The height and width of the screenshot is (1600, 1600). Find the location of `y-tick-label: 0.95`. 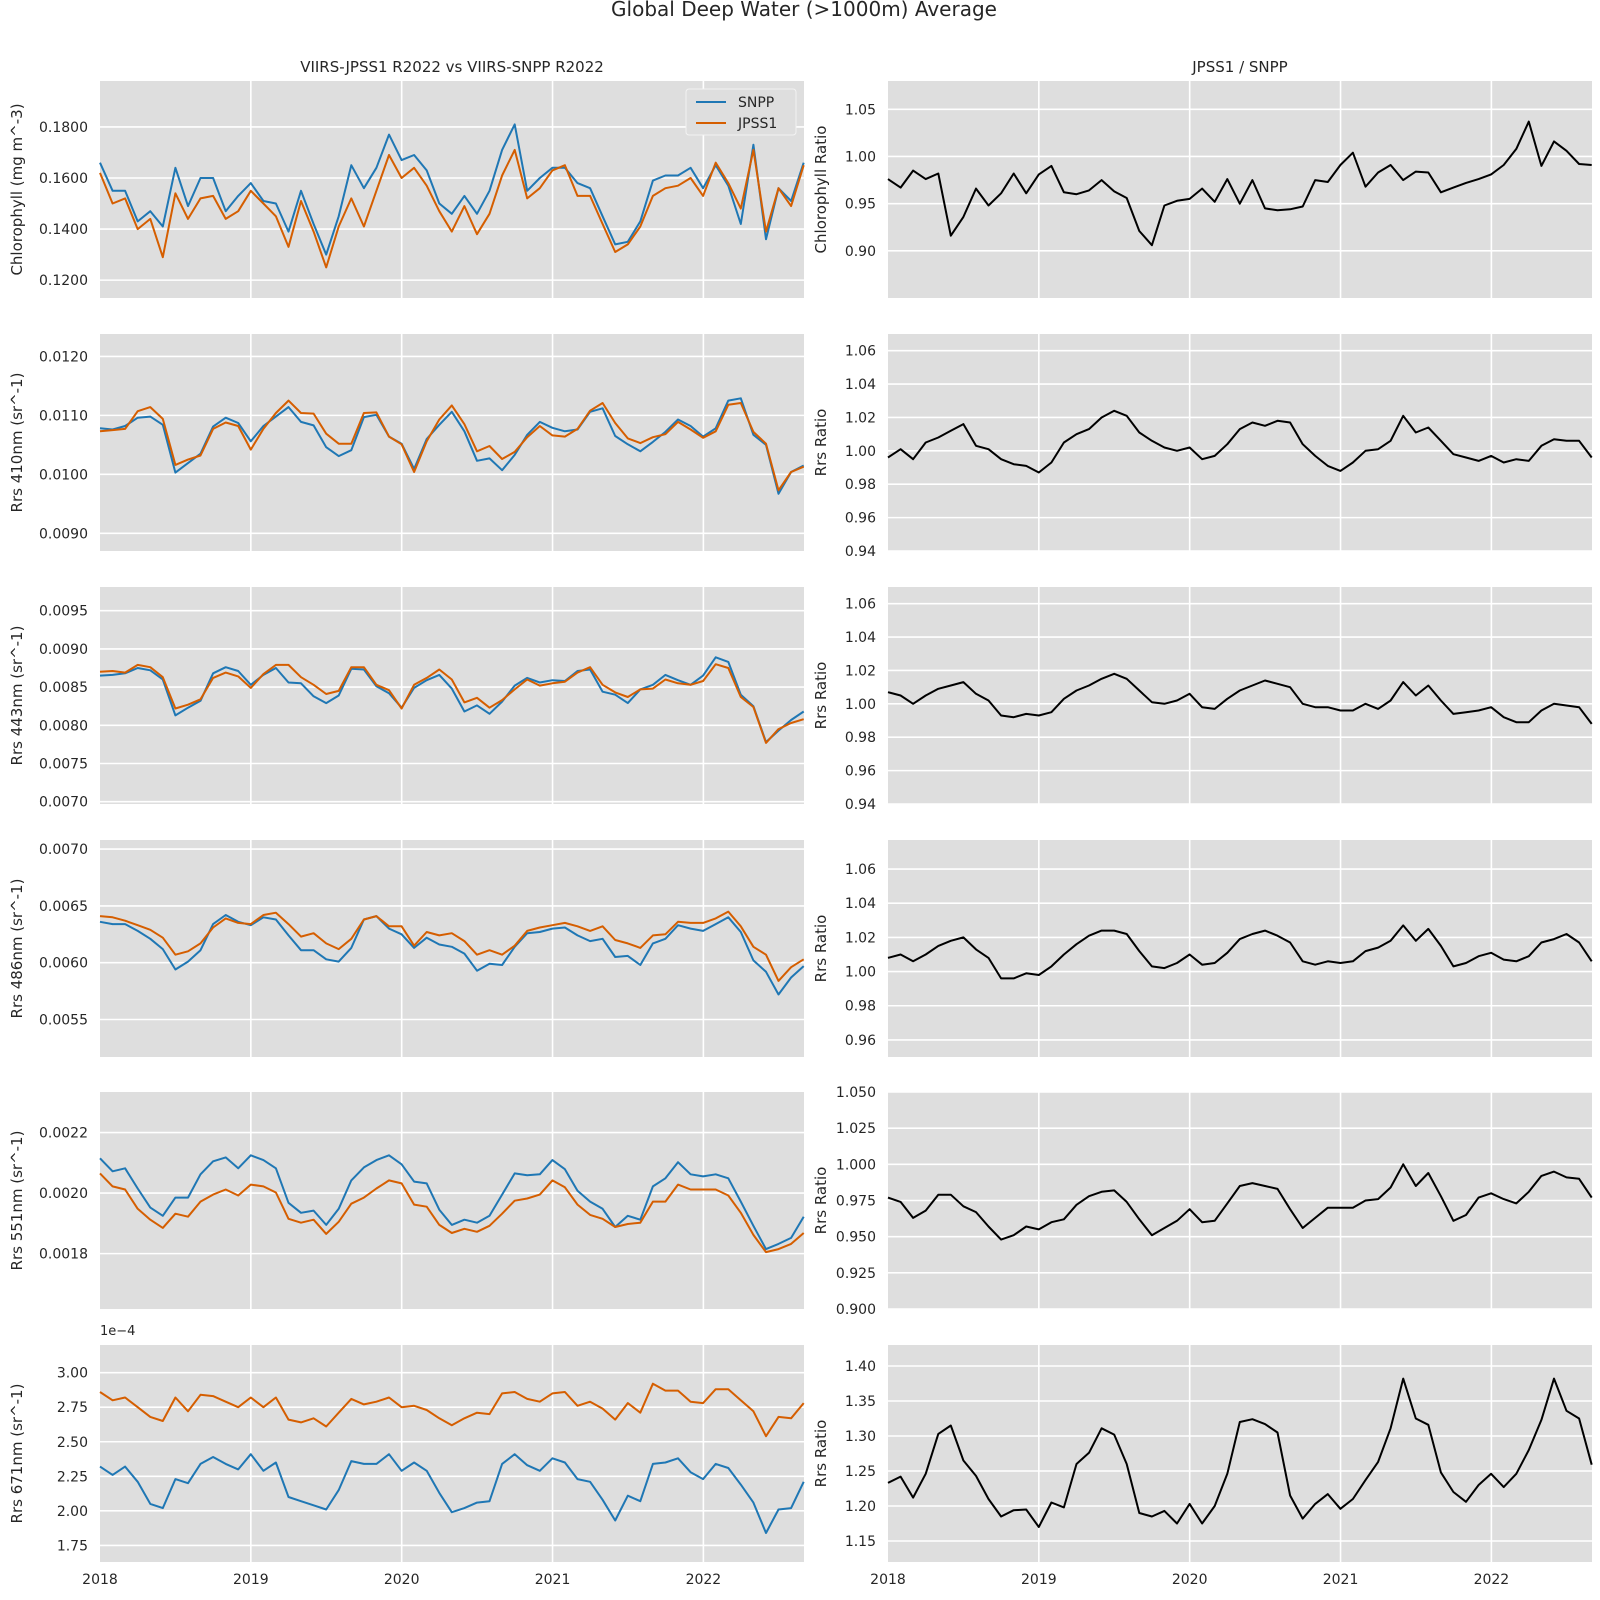

y-tick-label: 0.95 is located at coordinates (860, 205).